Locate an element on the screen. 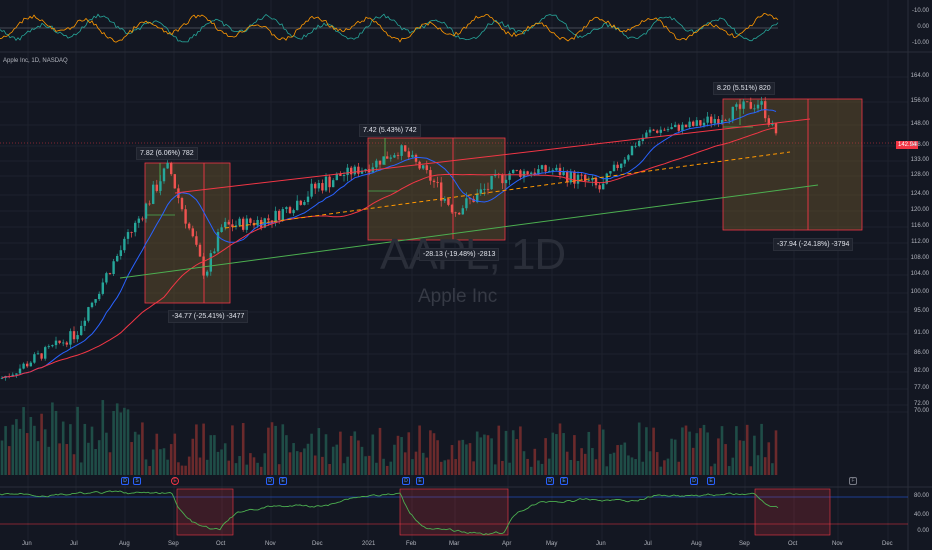 This screenshot has width=932, height=550. annotation-label: -37.94 (-24.18%) -3794 is located at coordinates (813, 244).